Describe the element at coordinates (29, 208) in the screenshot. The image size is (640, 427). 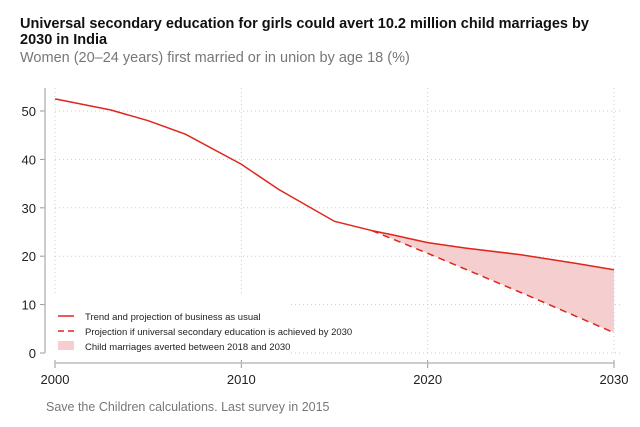
I see `y-tick-label: 30` at that location.